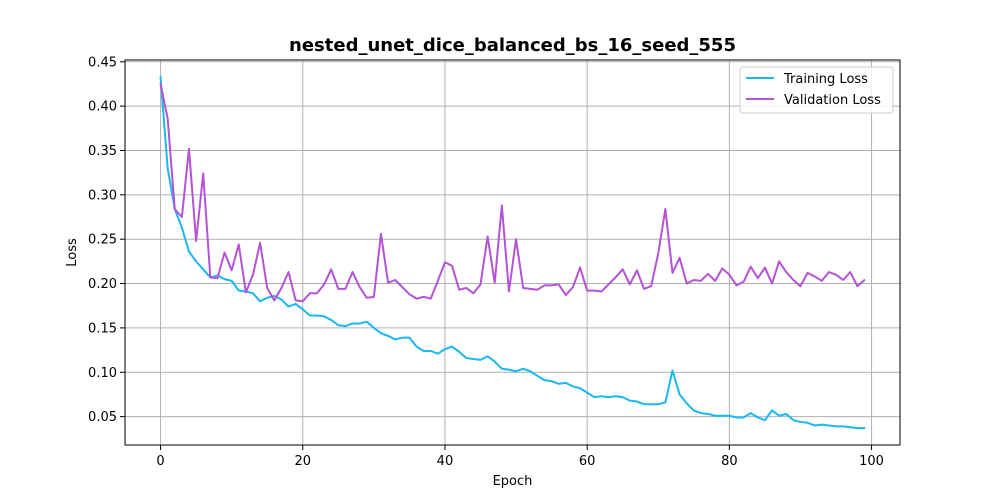 The height and width of the screenshot is (500, 1000). I want to click on x-axis-label: Epoch, so click(513, 481).